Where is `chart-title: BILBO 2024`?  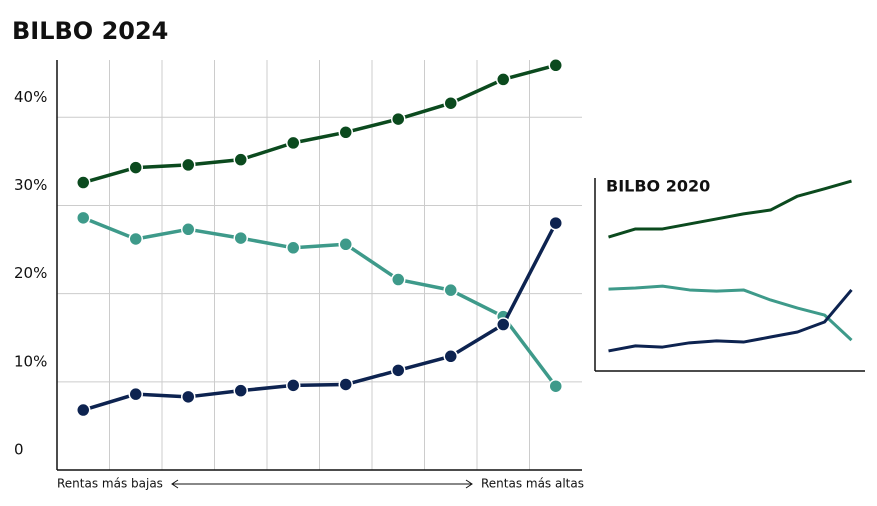 chart-title: BILBO 2024 is located at coordinates (90, 31).